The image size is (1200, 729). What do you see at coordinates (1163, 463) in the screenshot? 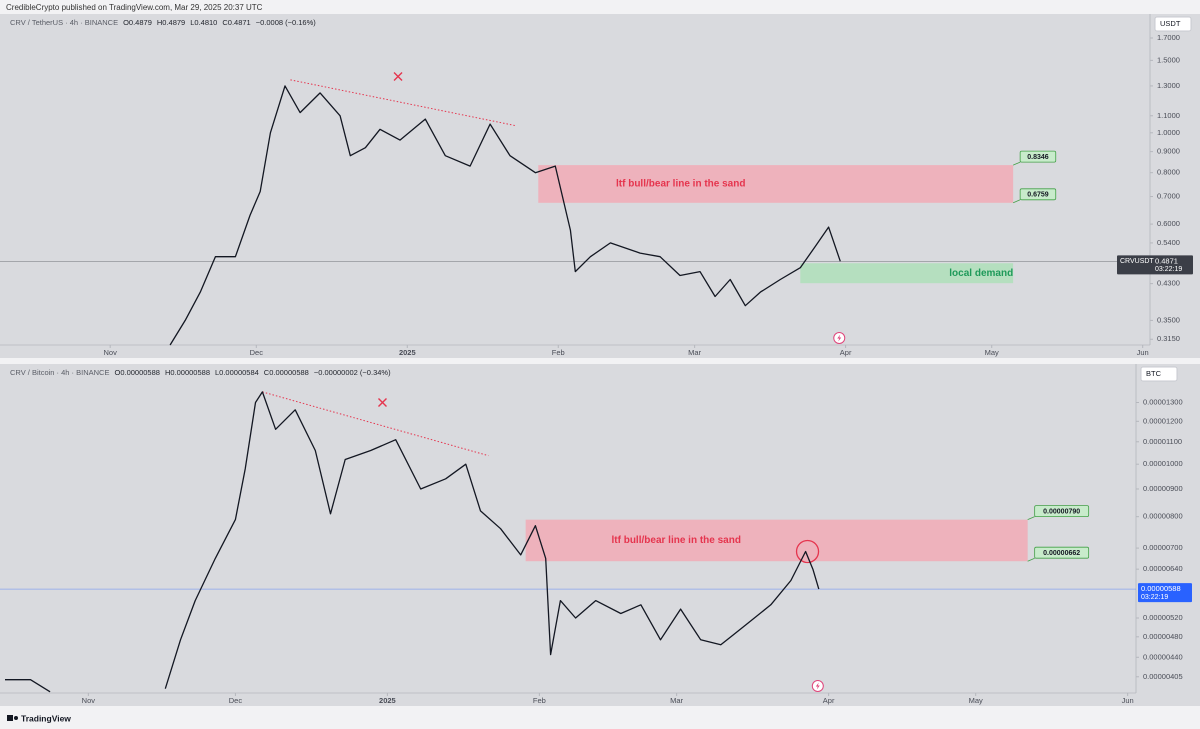
I see `y-tick-label: 0.00001000` at bounding box center [1163, 463].